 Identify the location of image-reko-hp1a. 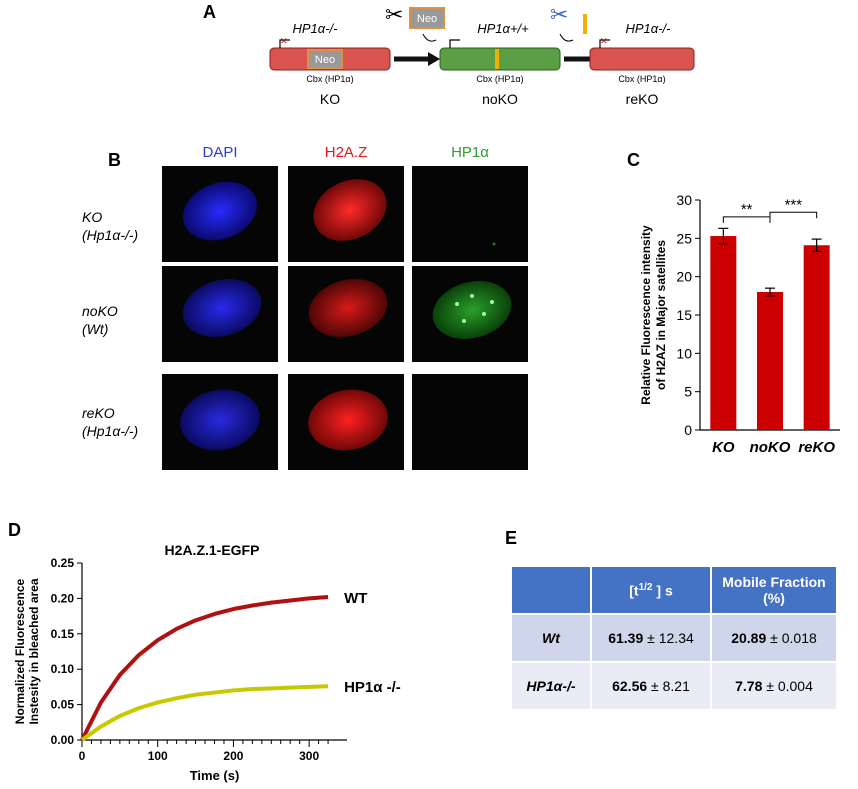
(470, 422).